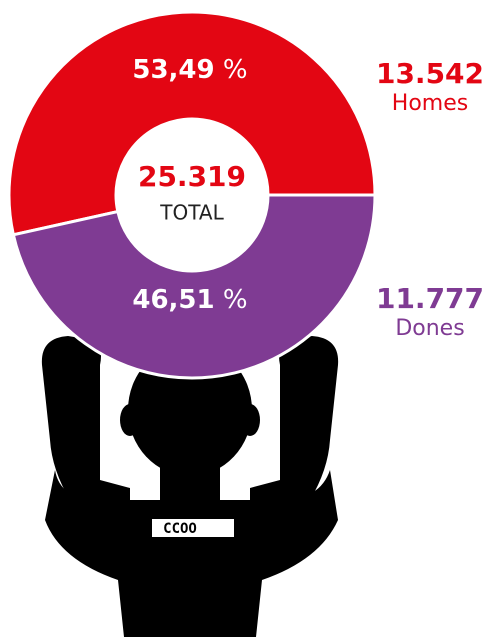 Image resolution: width=490 pixels, height=644 pixels. I want to click on count-label: 13.542, so click(430, 73).